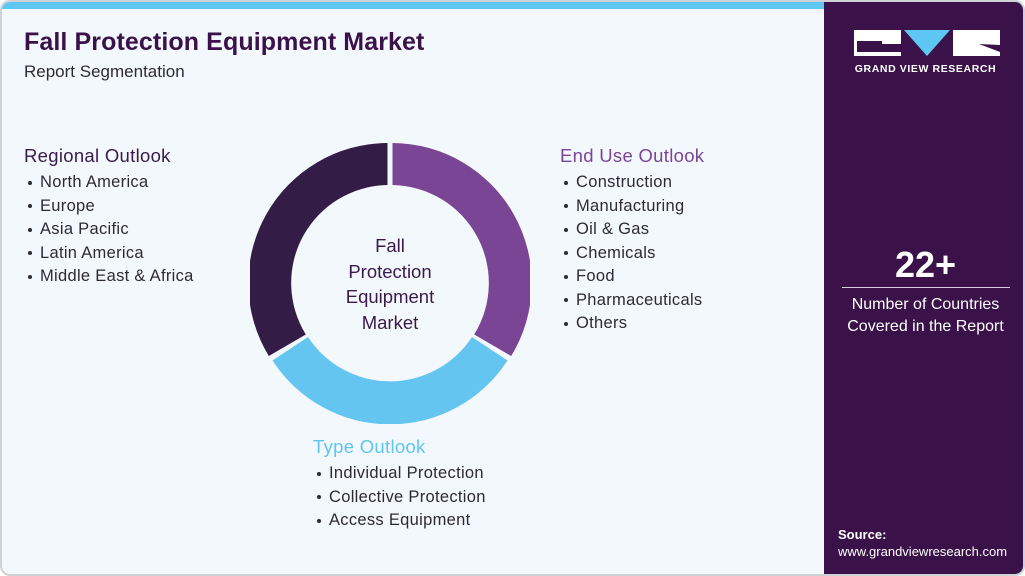  I want to click on list-item-label: Europe, so click(68, 205).